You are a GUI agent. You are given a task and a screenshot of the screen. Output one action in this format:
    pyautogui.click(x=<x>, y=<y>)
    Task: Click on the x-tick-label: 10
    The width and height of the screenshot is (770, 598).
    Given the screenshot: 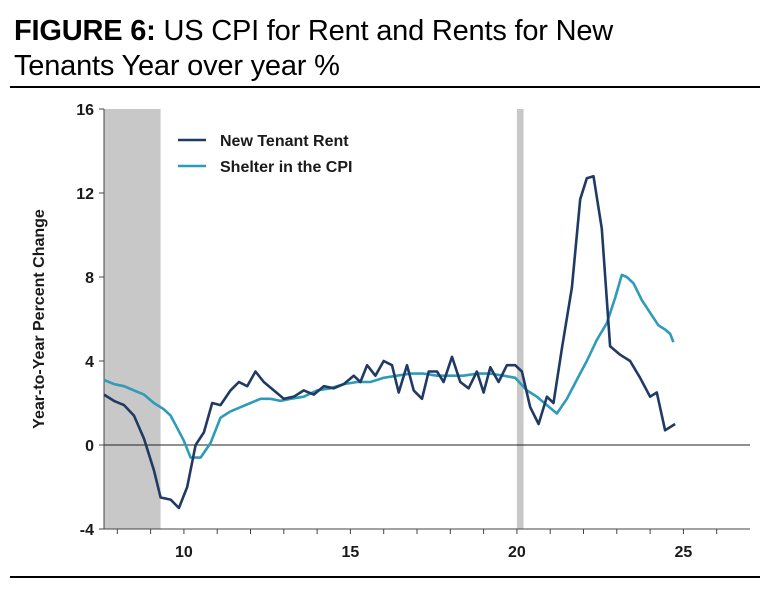 What is the action you would take?
    pyautogui.click(x=184, y=552)
    